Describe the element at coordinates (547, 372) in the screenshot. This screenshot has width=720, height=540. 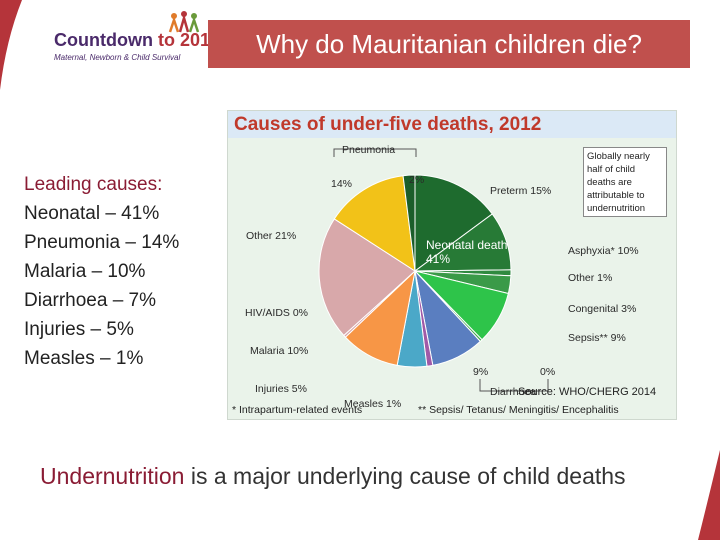
I see `slice-label-diarrhoea-neonatal: 0%` at that location.